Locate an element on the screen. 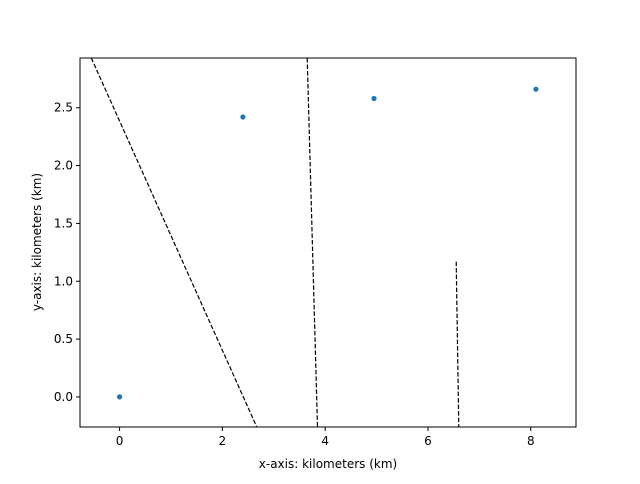 The width and height of the screenshot is (640, 484). x-tick-label: 0 is located at coordinates (120, 441).